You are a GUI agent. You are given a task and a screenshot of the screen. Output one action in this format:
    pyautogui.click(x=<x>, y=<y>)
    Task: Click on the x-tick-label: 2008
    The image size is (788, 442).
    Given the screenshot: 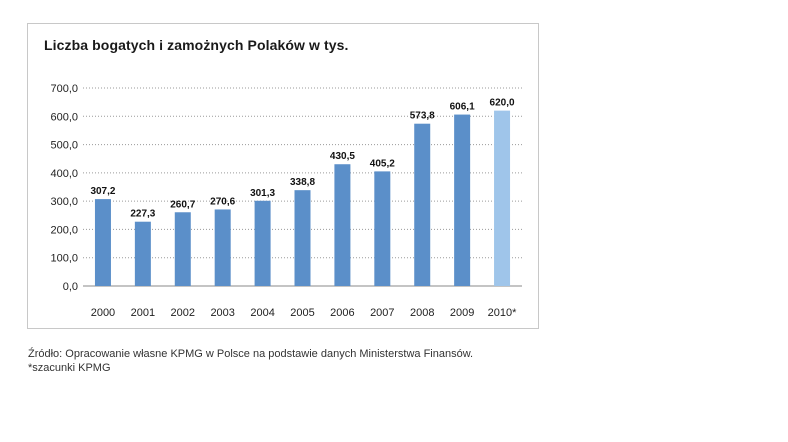 What is the action you would take?
    pyautogui.click(x=422, y=313)
    